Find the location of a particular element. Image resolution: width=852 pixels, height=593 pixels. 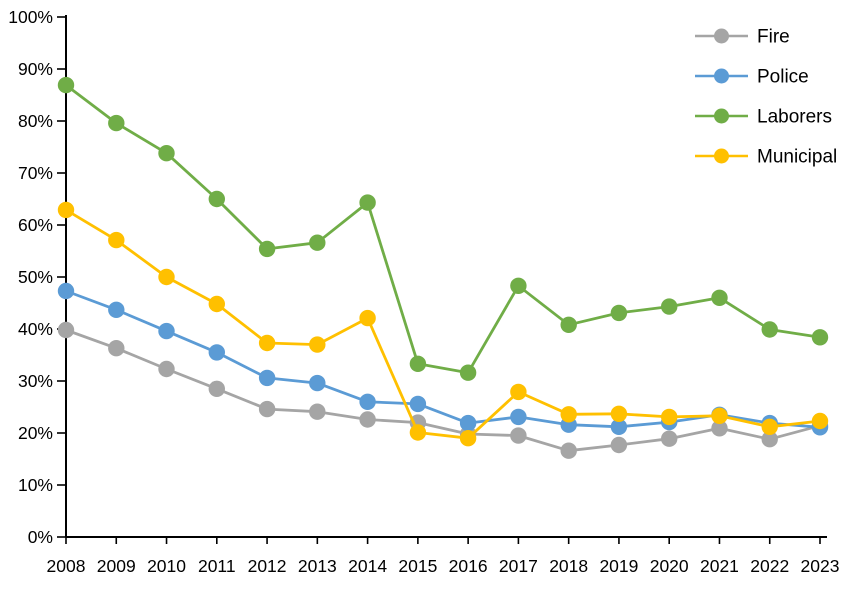

y-axis-tick-label: 60% is located at coordinates (35, 225).